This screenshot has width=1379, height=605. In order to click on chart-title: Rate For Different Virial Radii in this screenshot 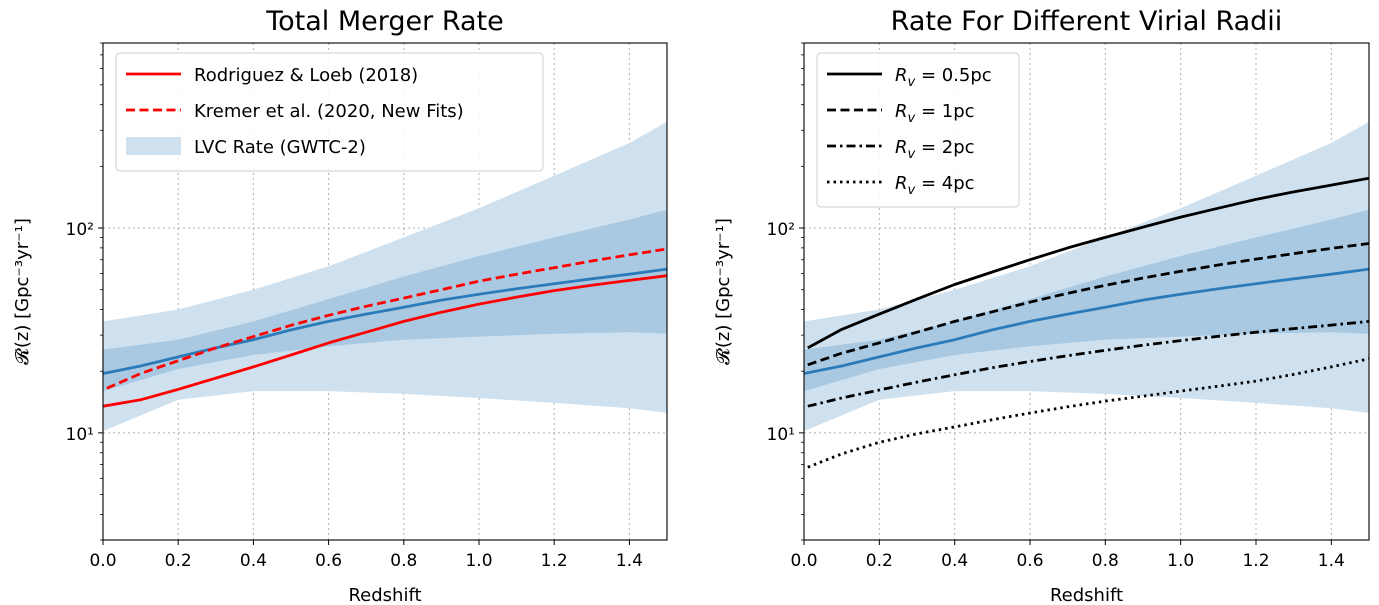, I will do `click(1087, 21)`.